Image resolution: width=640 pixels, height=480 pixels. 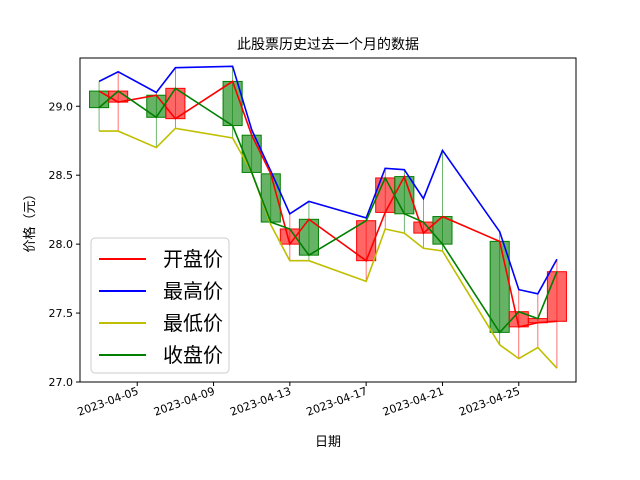 What do you see at coordinates (260, 402) in the screenshot?
I see `x-tick-label: 2023-04-13` at bounding box center [260, 402].